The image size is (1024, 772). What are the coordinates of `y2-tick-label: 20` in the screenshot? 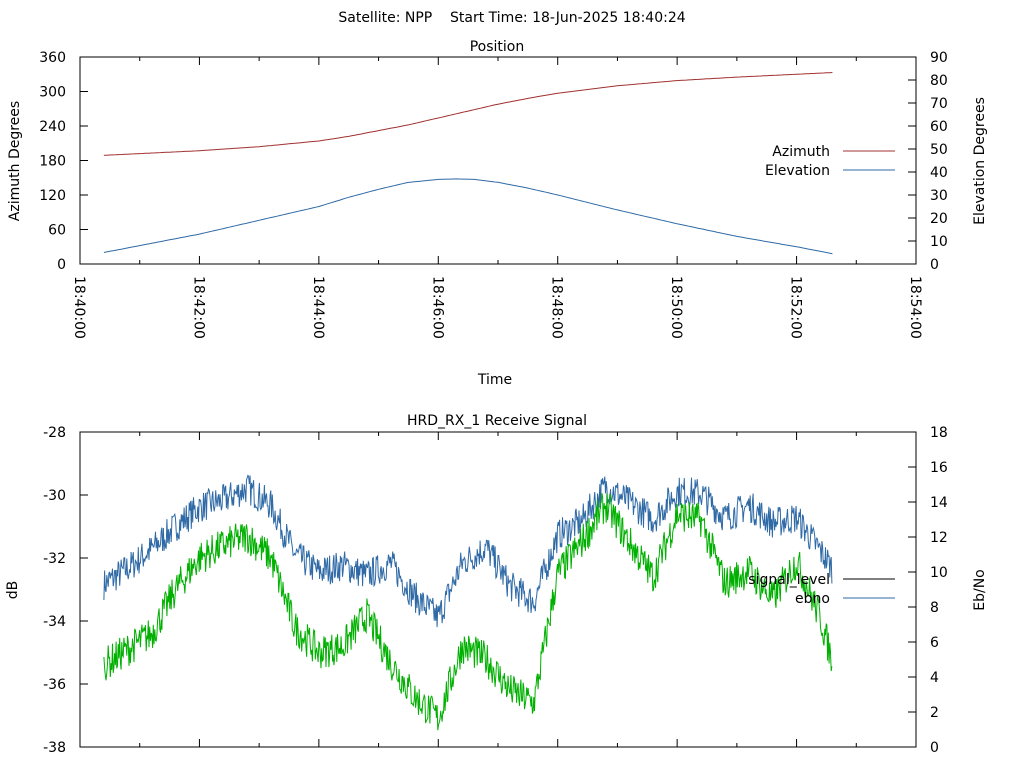 It's located at (939, 219).